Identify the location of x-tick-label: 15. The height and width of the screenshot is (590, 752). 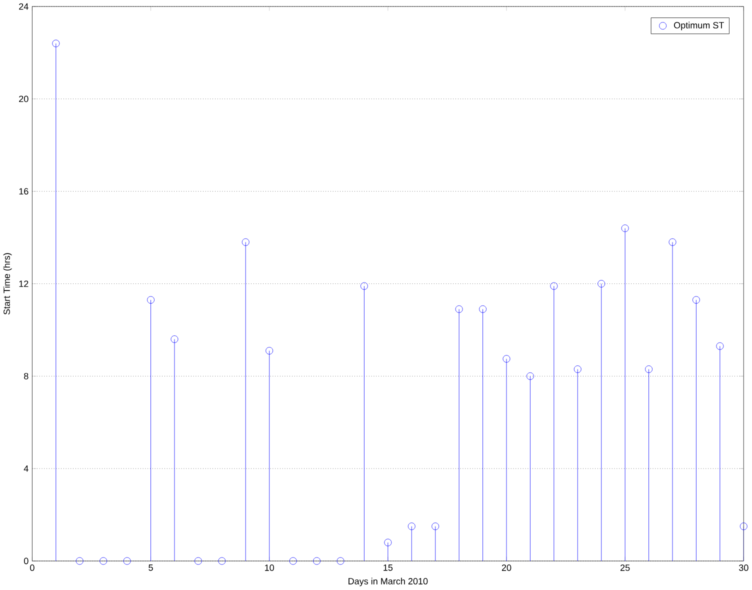
(388, 568).